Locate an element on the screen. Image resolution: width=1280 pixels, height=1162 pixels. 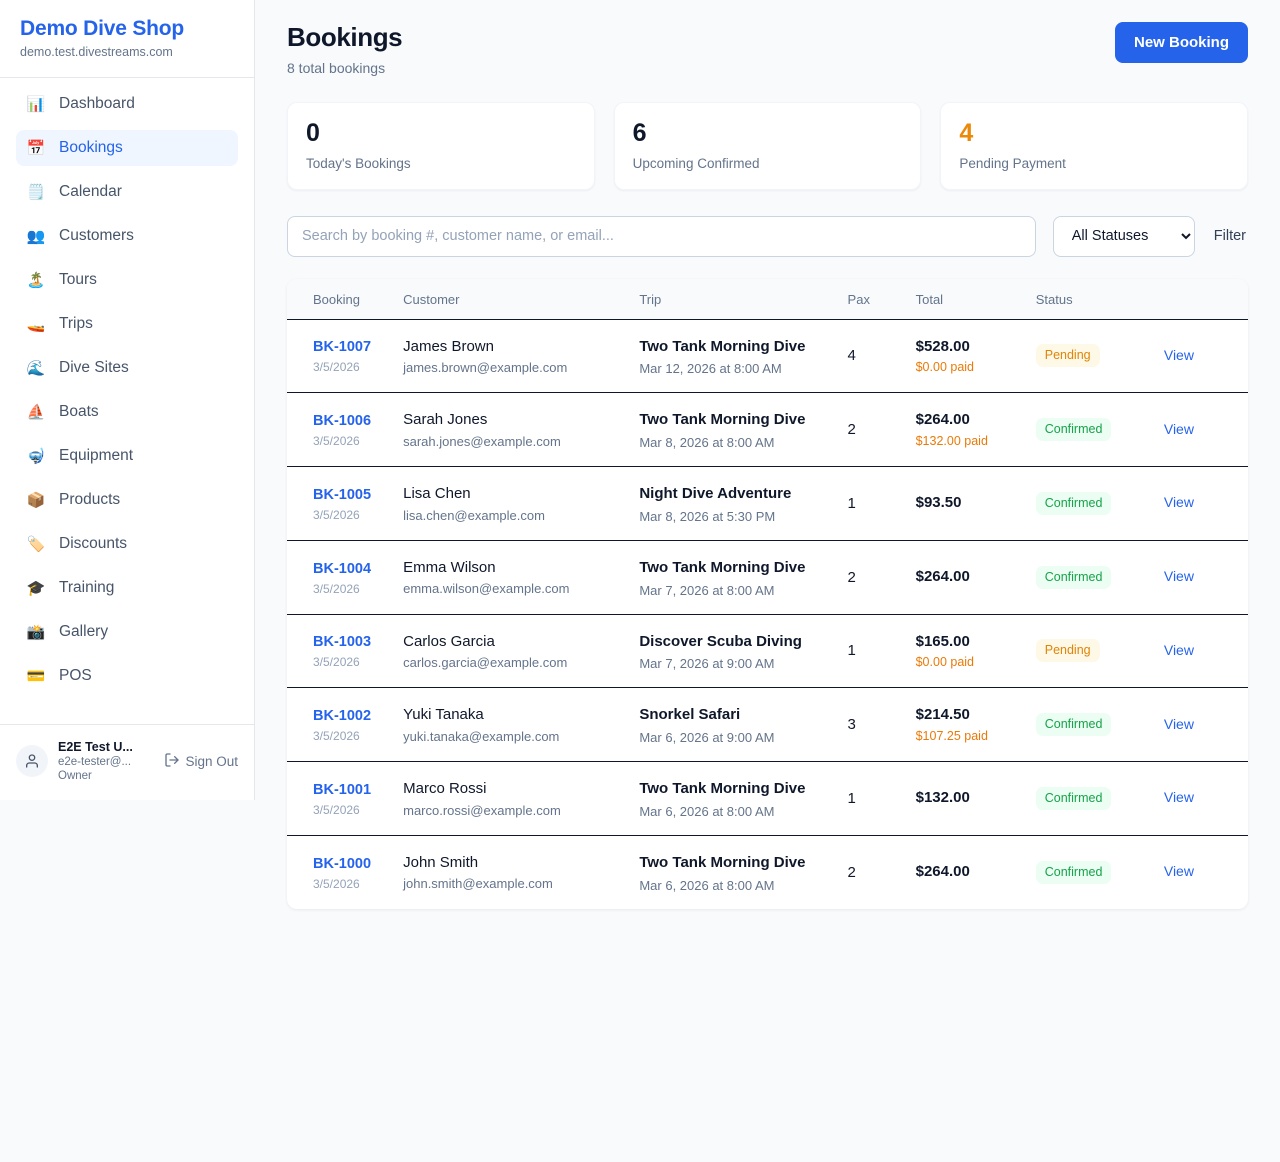
customer-email: james.brown@example.com is located at coordinates (485, 368).